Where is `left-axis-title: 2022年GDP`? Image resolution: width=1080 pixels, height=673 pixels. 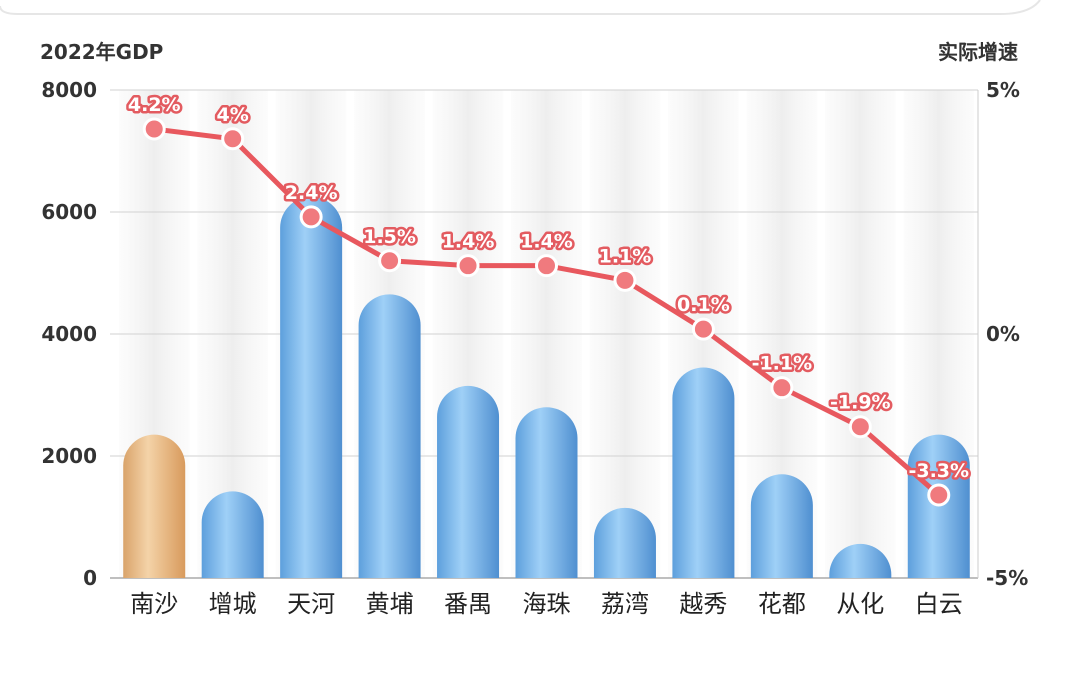 left-axis-title: 2022年GDP is located at coordinates (101, 52).